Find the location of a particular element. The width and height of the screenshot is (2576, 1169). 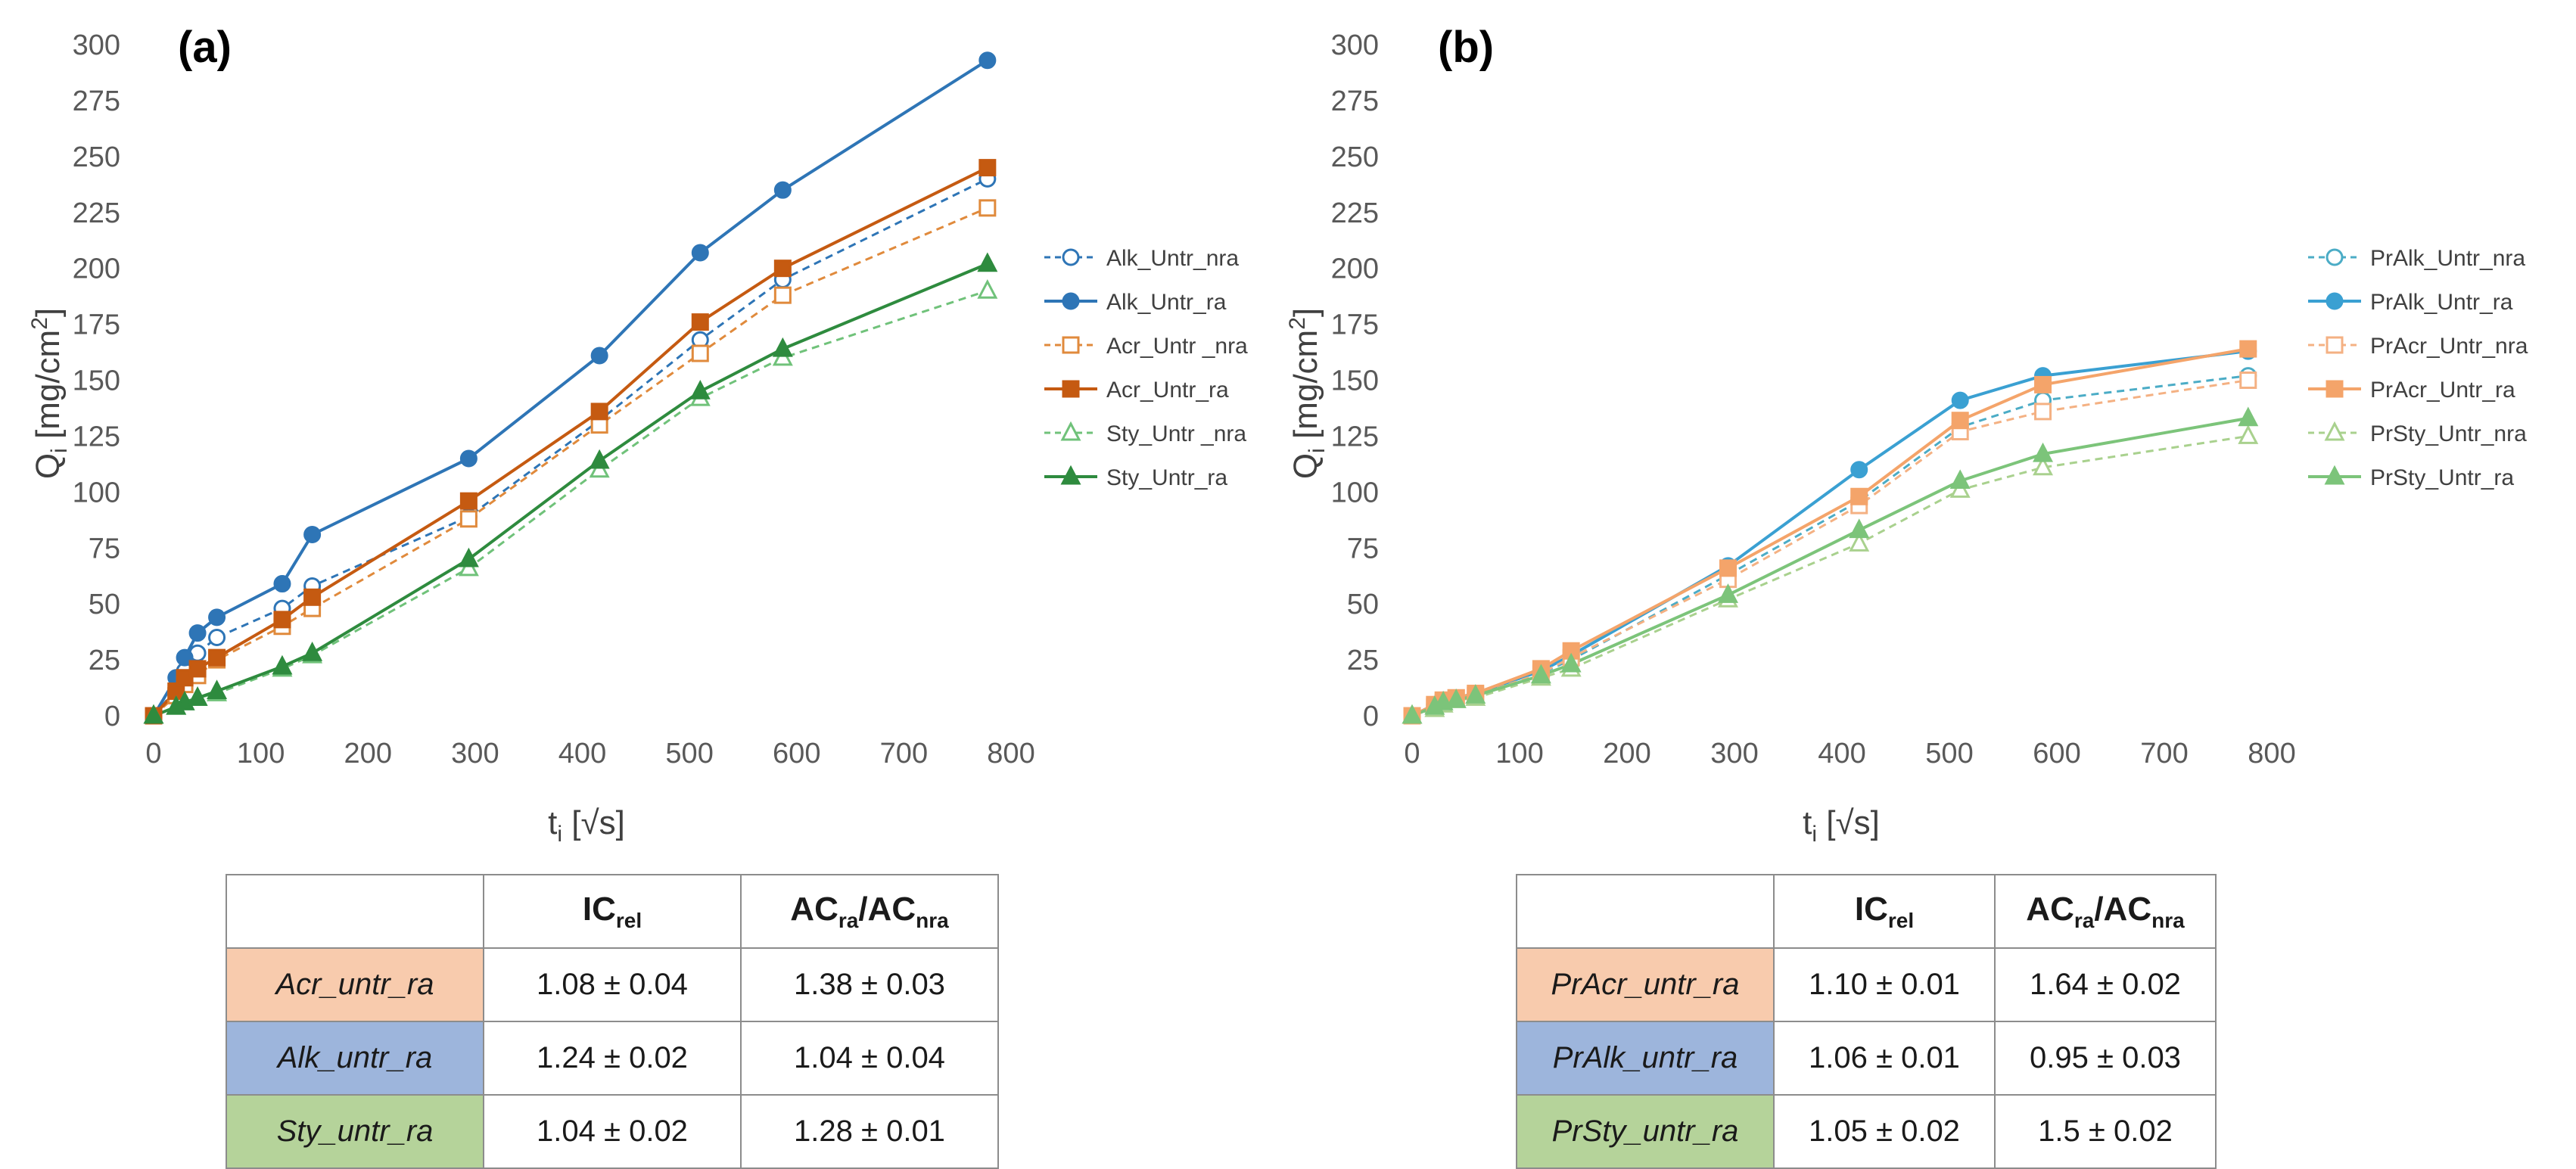

legend-label: Acr_Untr _nra is located at coordinates (1177, 346).